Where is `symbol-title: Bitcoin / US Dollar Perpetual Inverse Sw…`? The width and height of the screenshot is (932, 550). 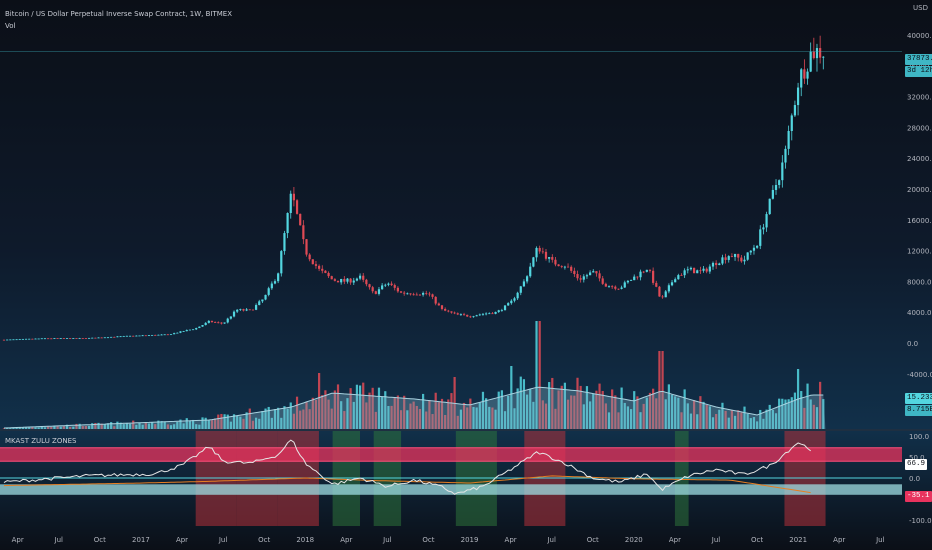
symbol-title: Bitcoin / US Dollar Perpetual Inverse Sw… is located at coordinates (119, 14).